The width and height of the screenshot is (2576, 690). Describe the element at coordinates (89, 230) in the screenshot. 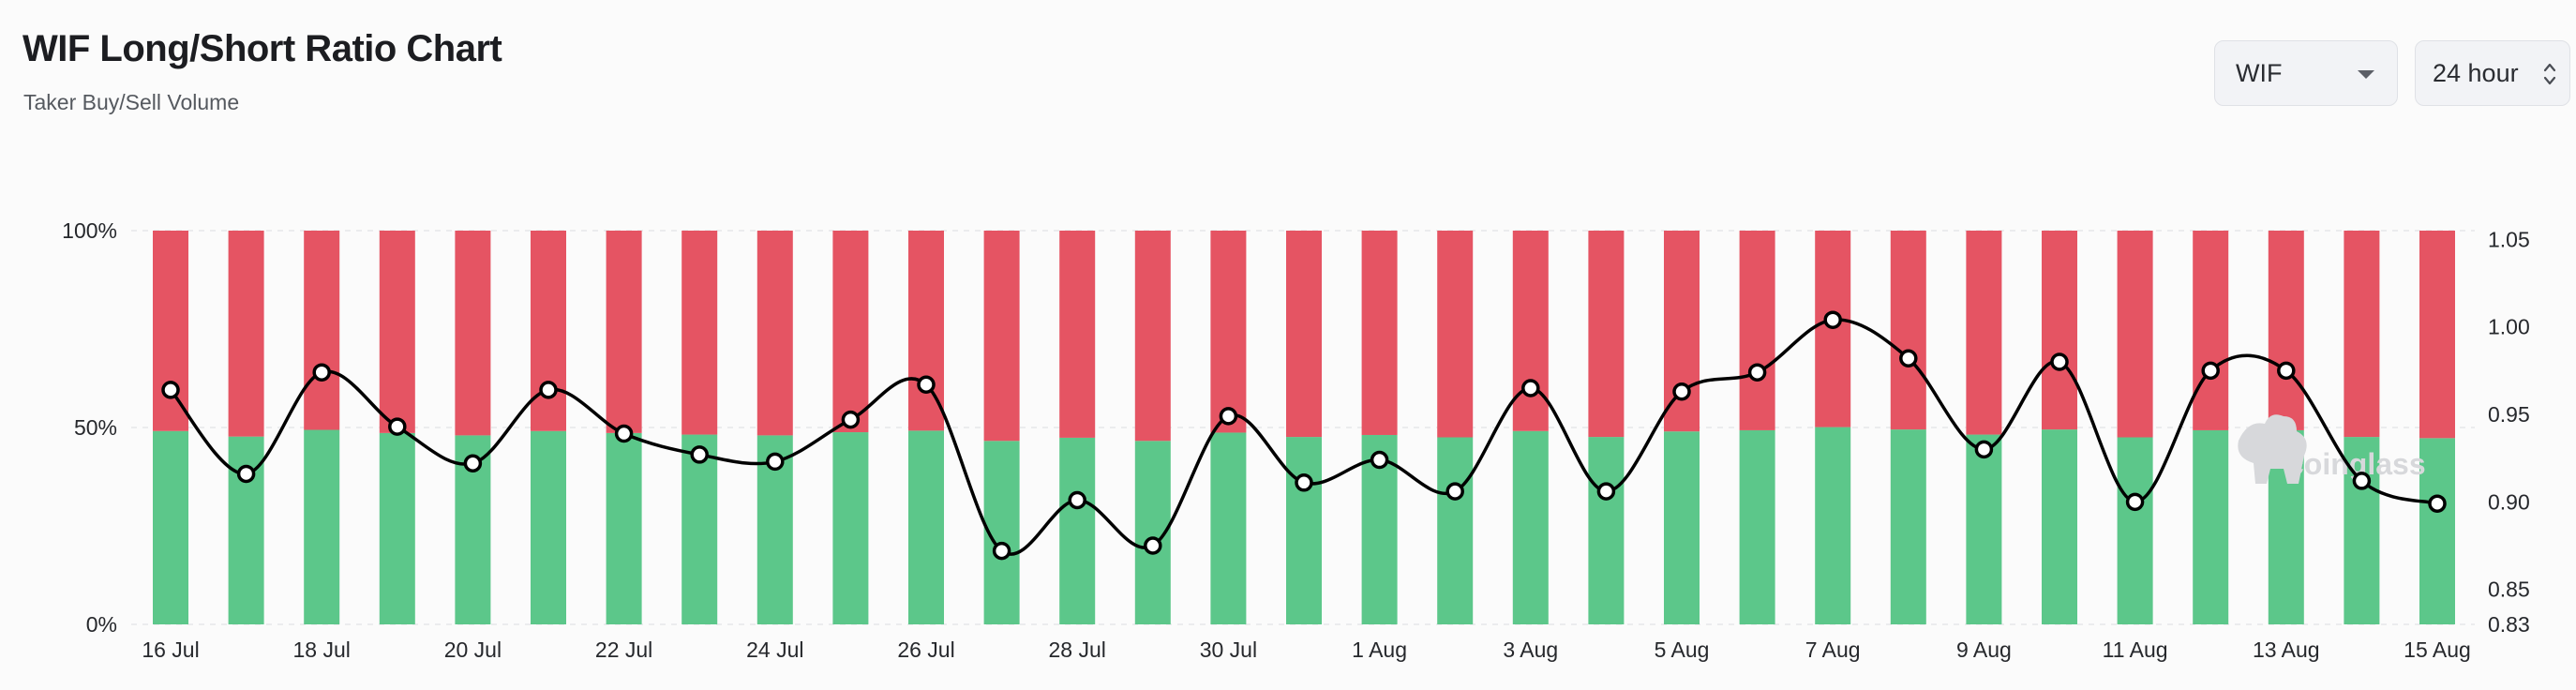

I see `y-left-tick-label: 100%` at that location.